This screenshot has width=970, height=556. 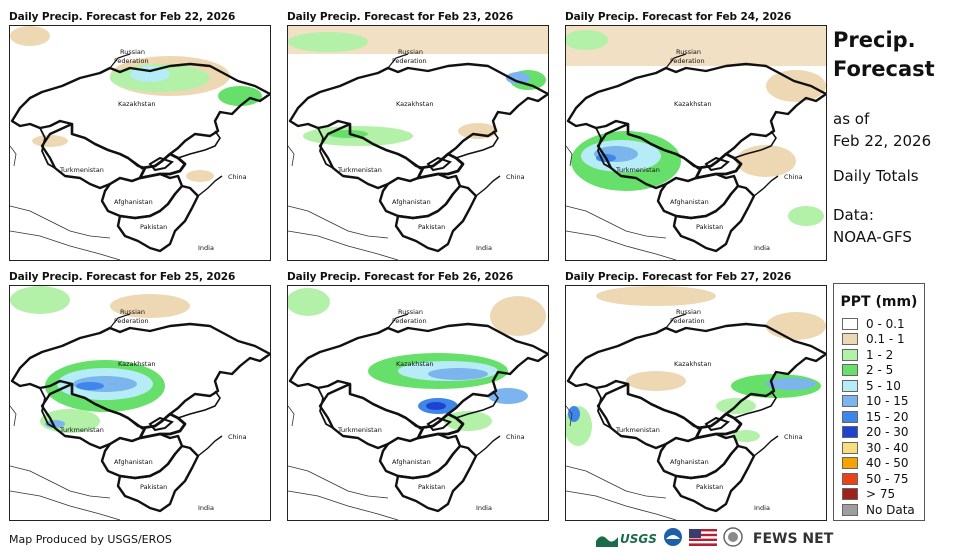 I want to click on panel-title: Daily Precip. Forecast for Feb 25, 2026, so click(x=122, y=277).